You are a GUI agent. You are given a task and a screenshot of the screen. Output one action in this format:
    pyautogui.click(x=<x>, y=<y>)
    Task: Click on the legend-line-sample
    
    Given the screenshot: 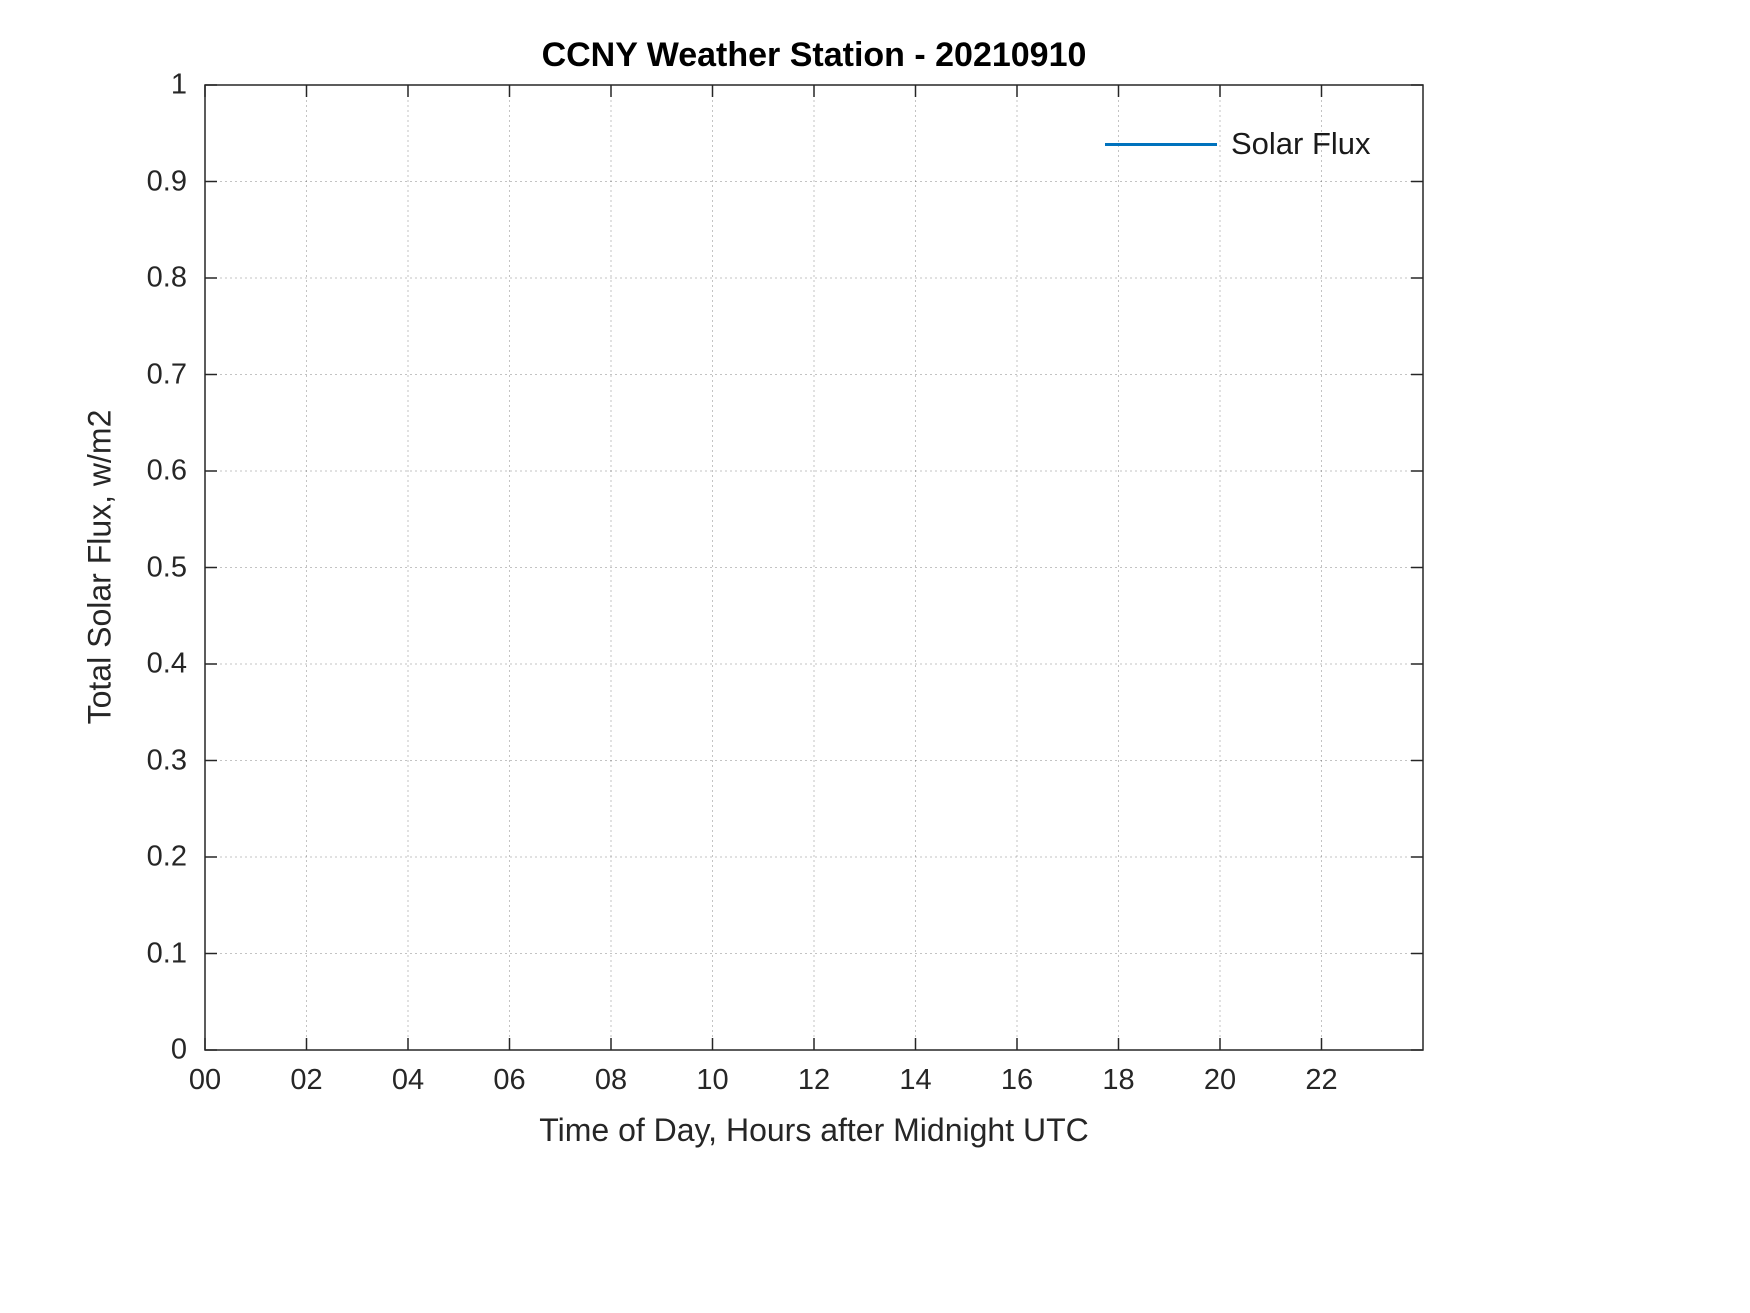 What is the action you would take?
    pyautogui.click(x=1161, y=144)
    